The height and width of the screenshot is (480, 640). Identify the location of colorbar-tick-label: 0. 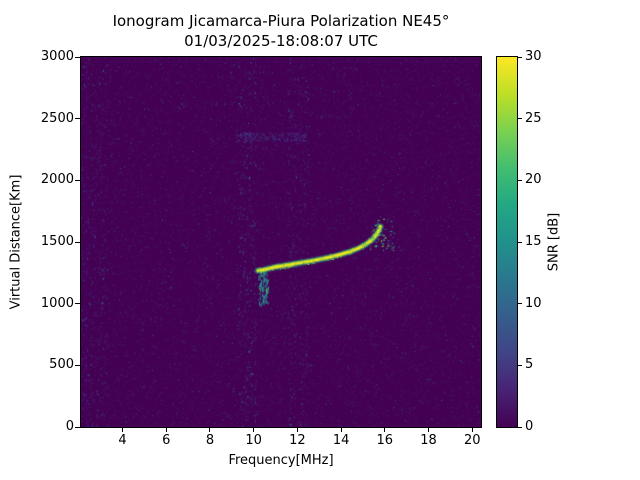
(529, 426).